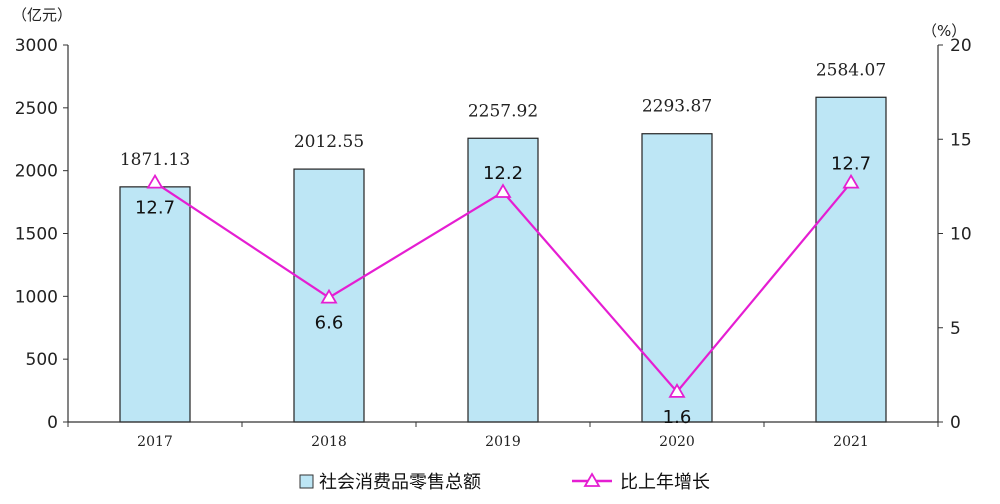 Image resolution: width=1000 pixels, height=504 pixels. I want to click on right-axis-ticks: 0 5 10 15 20, so click(955, 234).